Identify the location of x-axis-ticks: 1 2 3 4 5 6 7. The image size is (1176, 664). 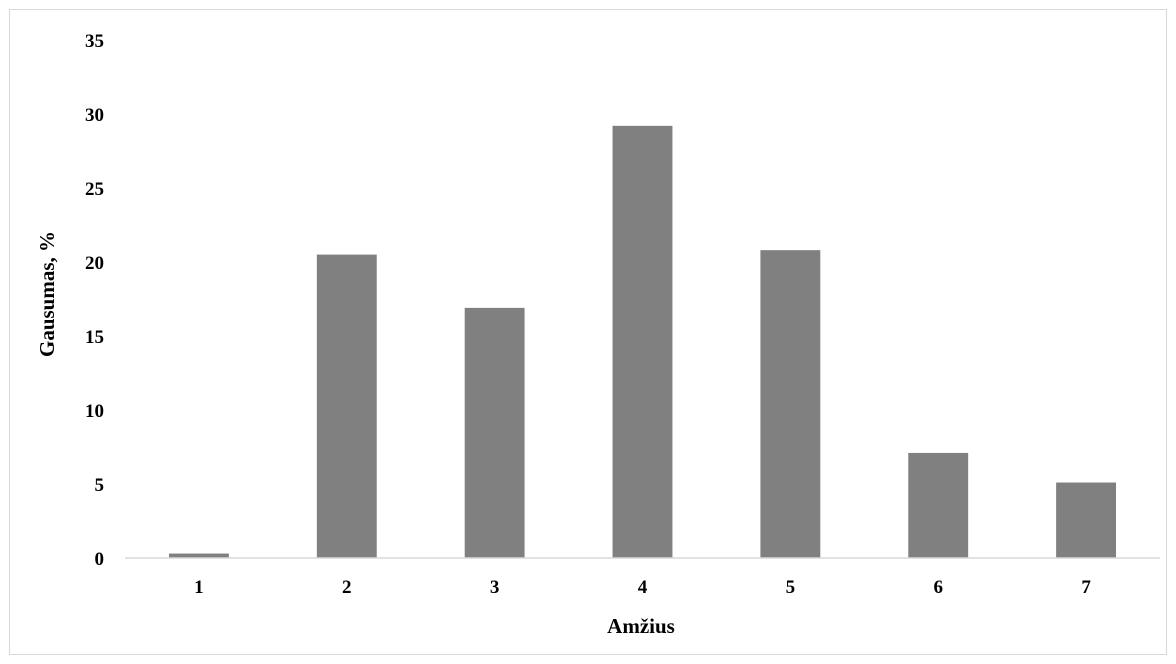
(642, 587).